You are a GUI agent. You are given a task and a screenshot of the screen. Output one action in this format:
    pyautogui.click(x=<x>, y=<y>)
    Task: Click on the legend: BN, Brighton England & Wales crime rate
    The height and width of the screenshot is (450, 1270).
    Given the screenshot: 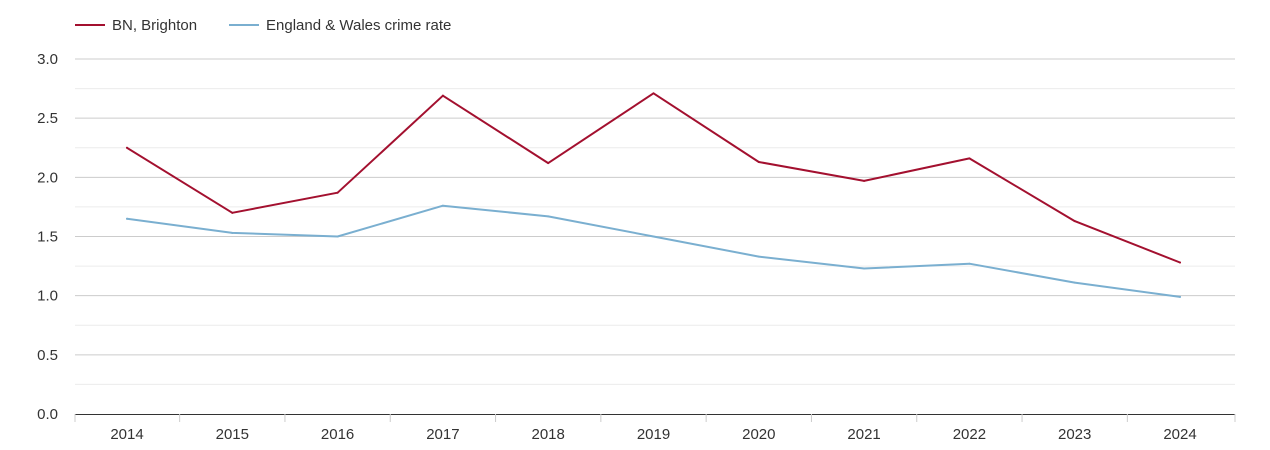 What is the action you would take?
    pyautogui.click(x=263, y=25)
    